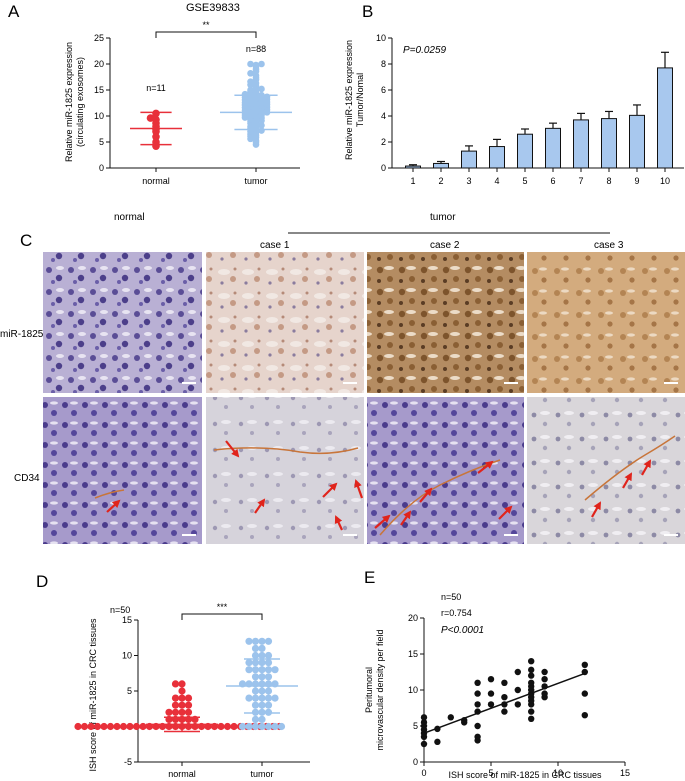 The height and width of the screenshot is (781, 685). I want to click on panel-b-xtick-label: 6, so click(552, 181).